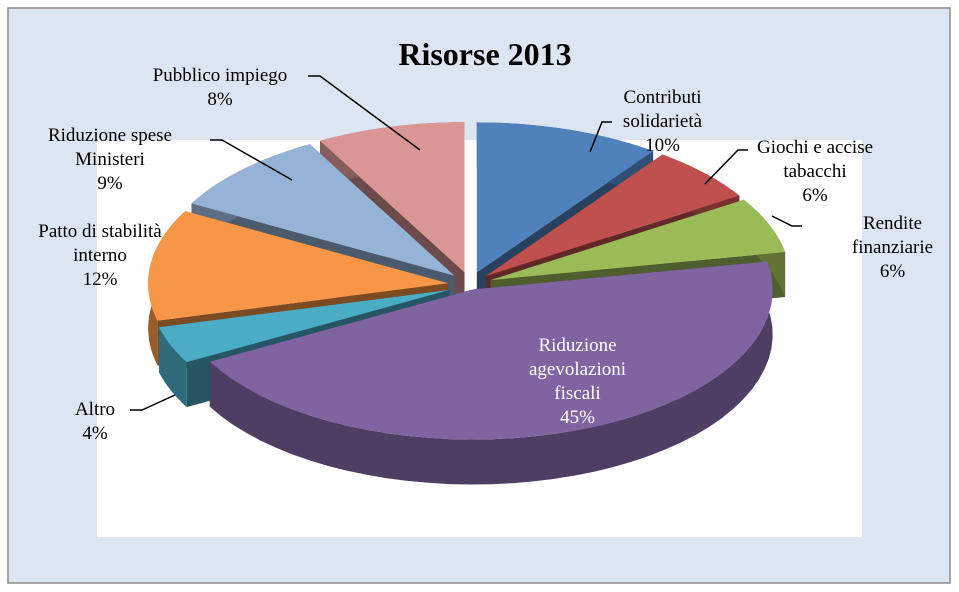  What do you see at coordinates (110, 183) in the screenshot?
I see `value-label: 9%` at bounding box center [110, 183].